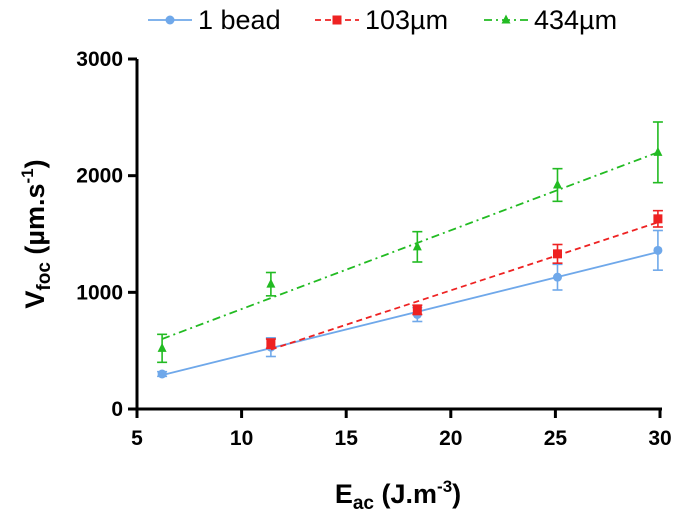  What do you see at coordinates (444, 486) in the screenshot?
I see `x-axis-title-sup: -3` at bounding box center [444, 486].